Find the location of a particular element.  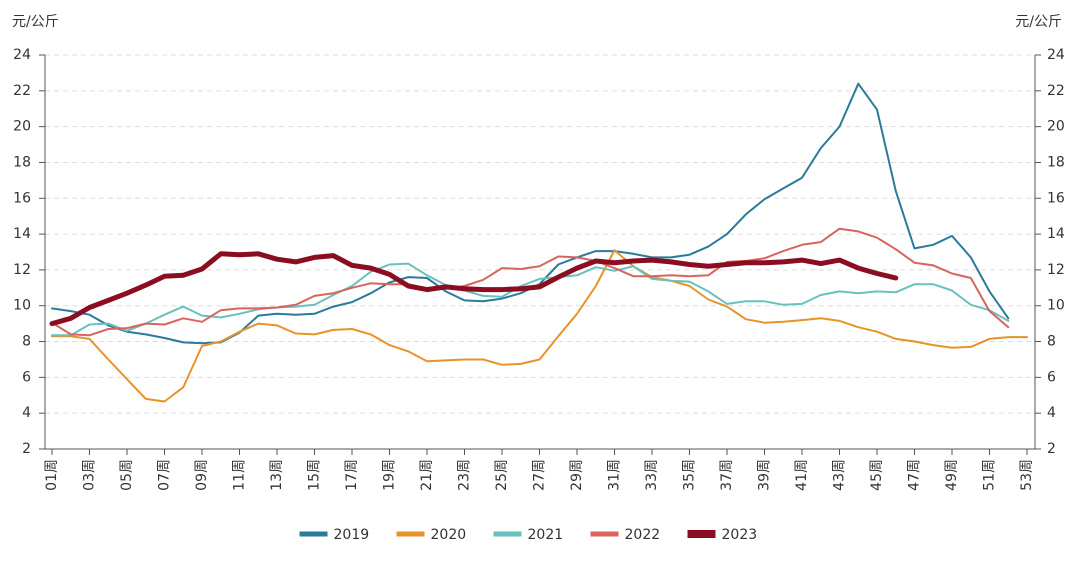

x-tick-label: 43周 is located at coordinates (840, 475).